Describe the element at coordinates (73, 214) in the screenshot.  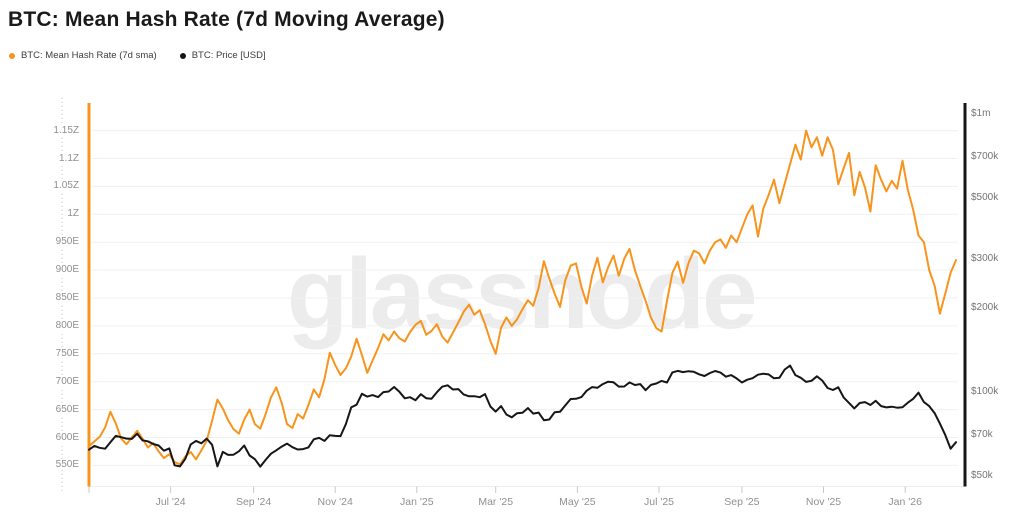
I see `y-left-tick-label: 1Z` at that location.